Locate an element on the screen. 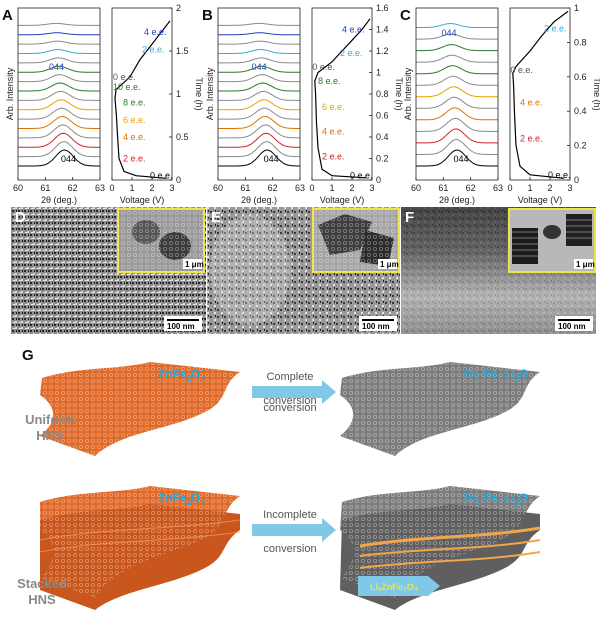 The image size is (600, 639). tv-ytick-label: 0.8 is located at coordinates (382, 94).